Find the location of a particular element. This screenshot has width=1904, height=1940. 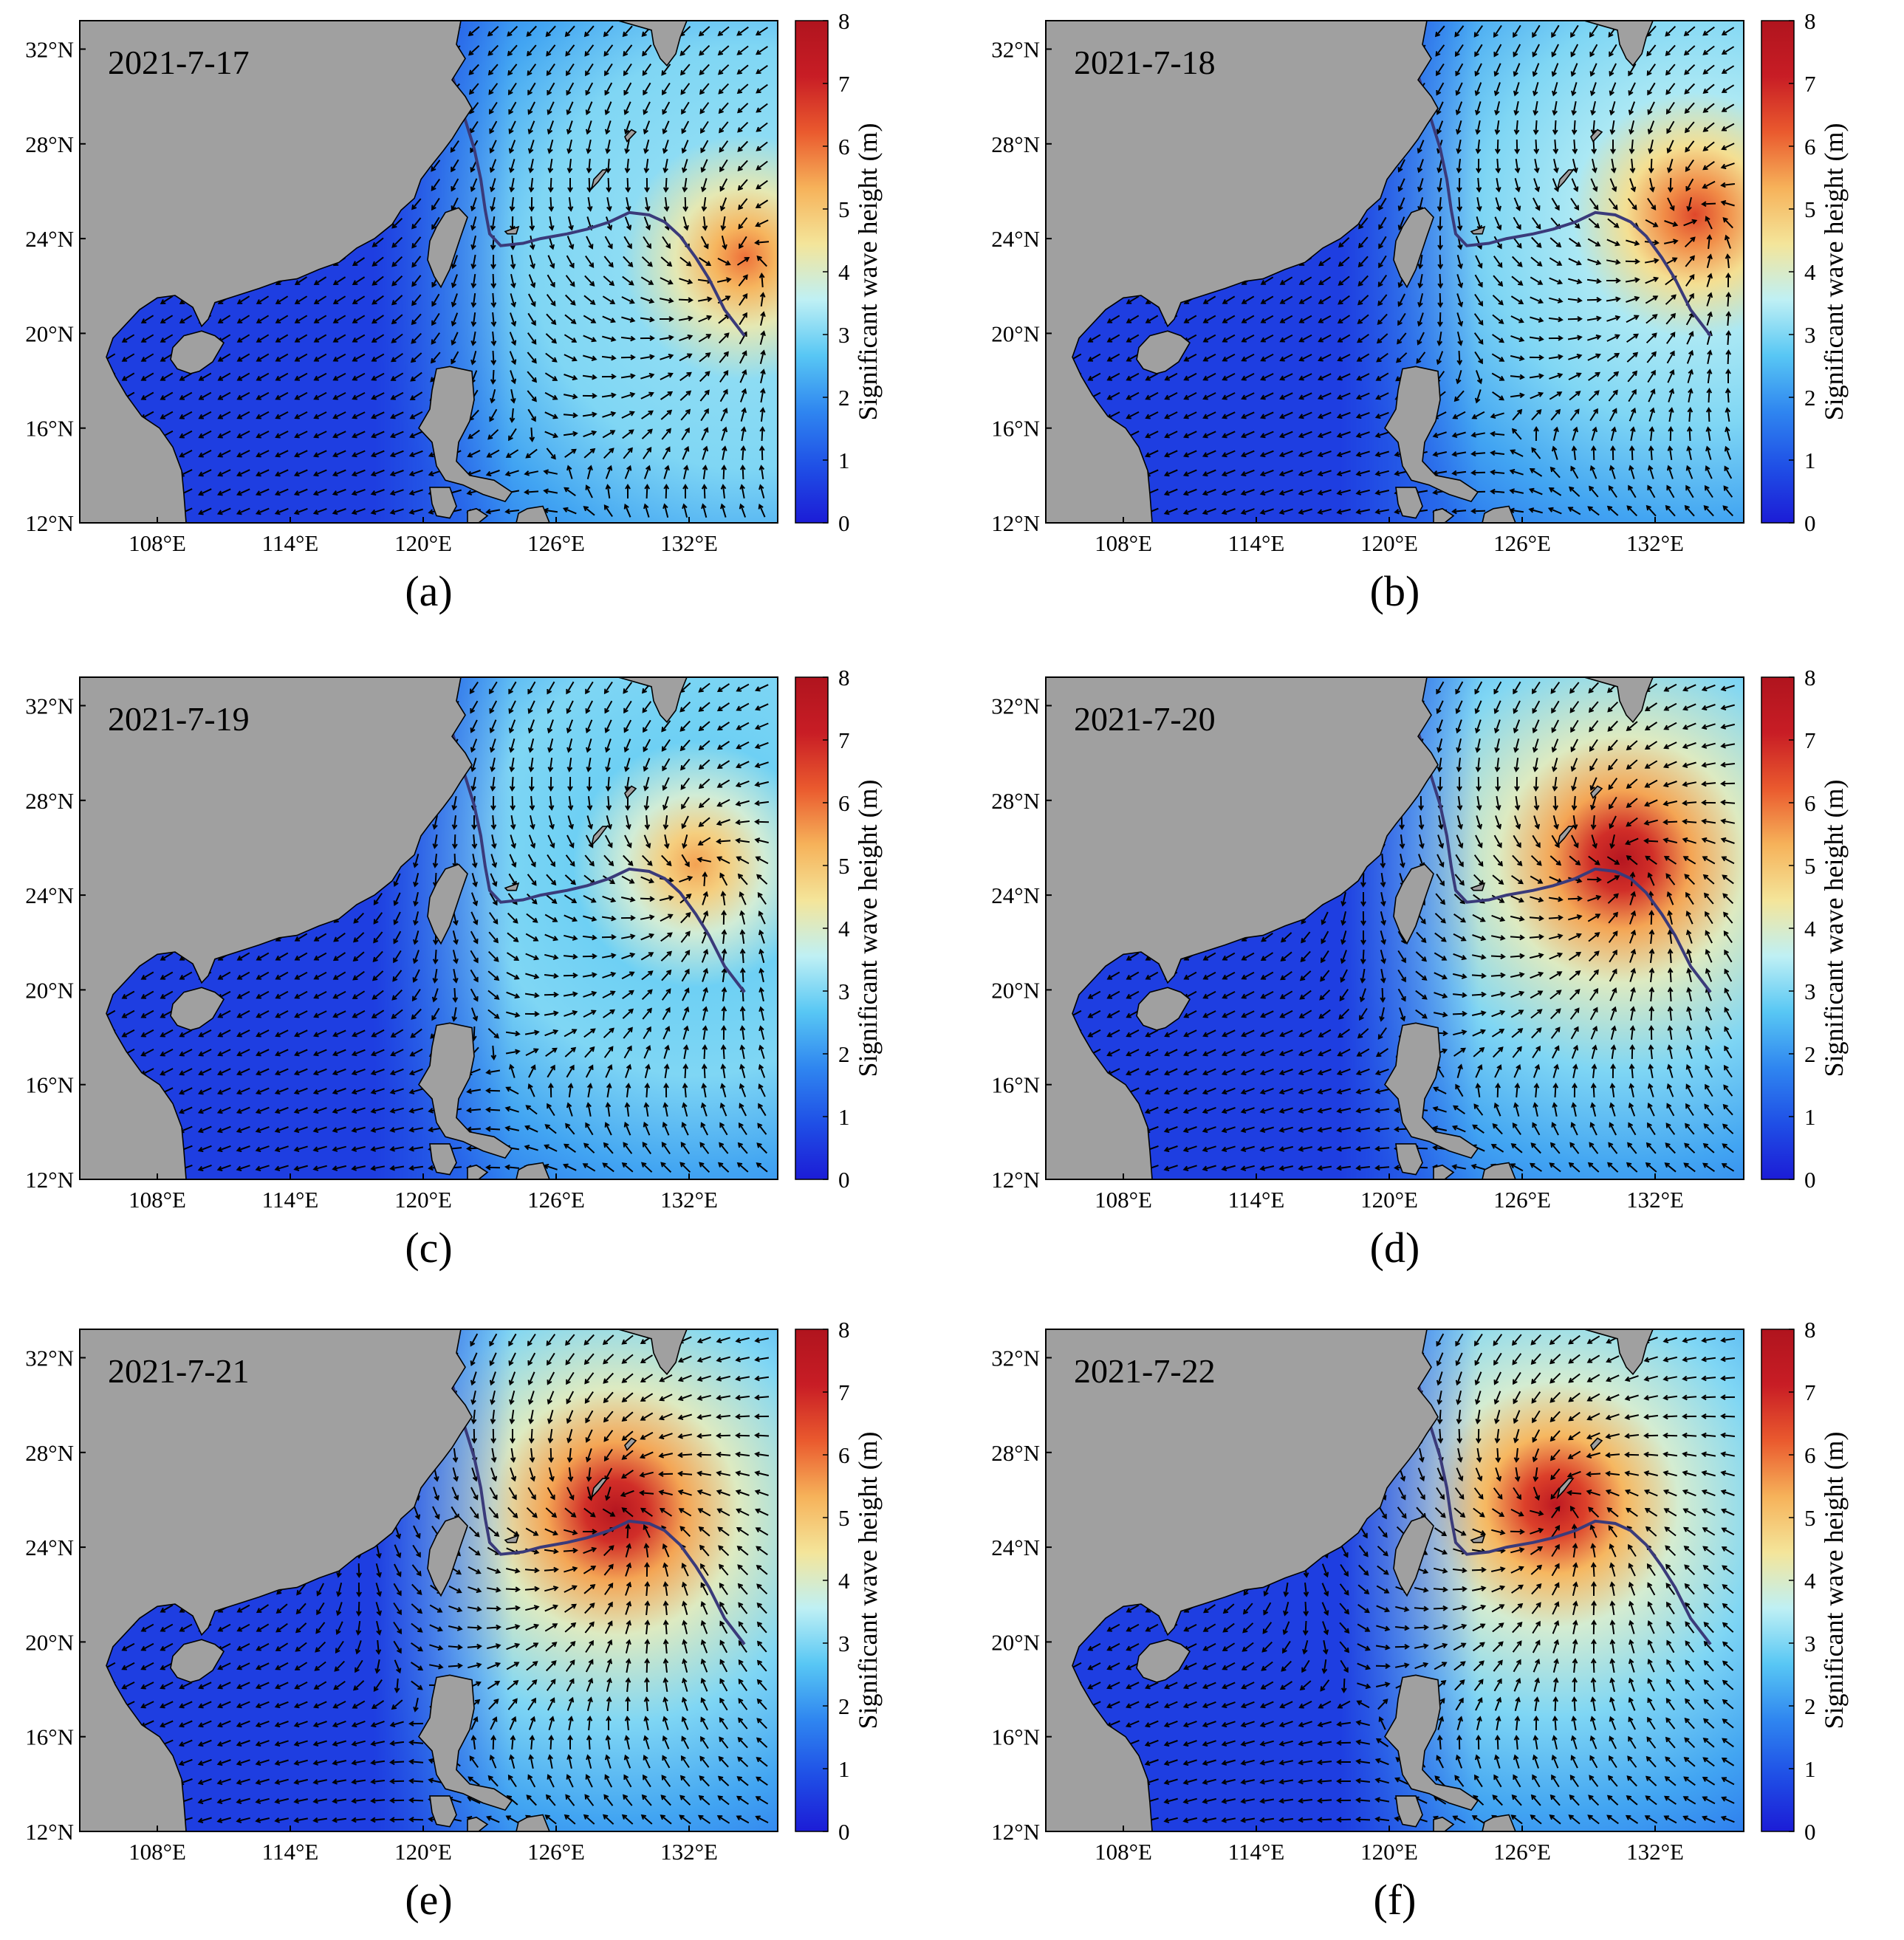

colorbar-tick-label: 8 is located at coordinates (844, 677).